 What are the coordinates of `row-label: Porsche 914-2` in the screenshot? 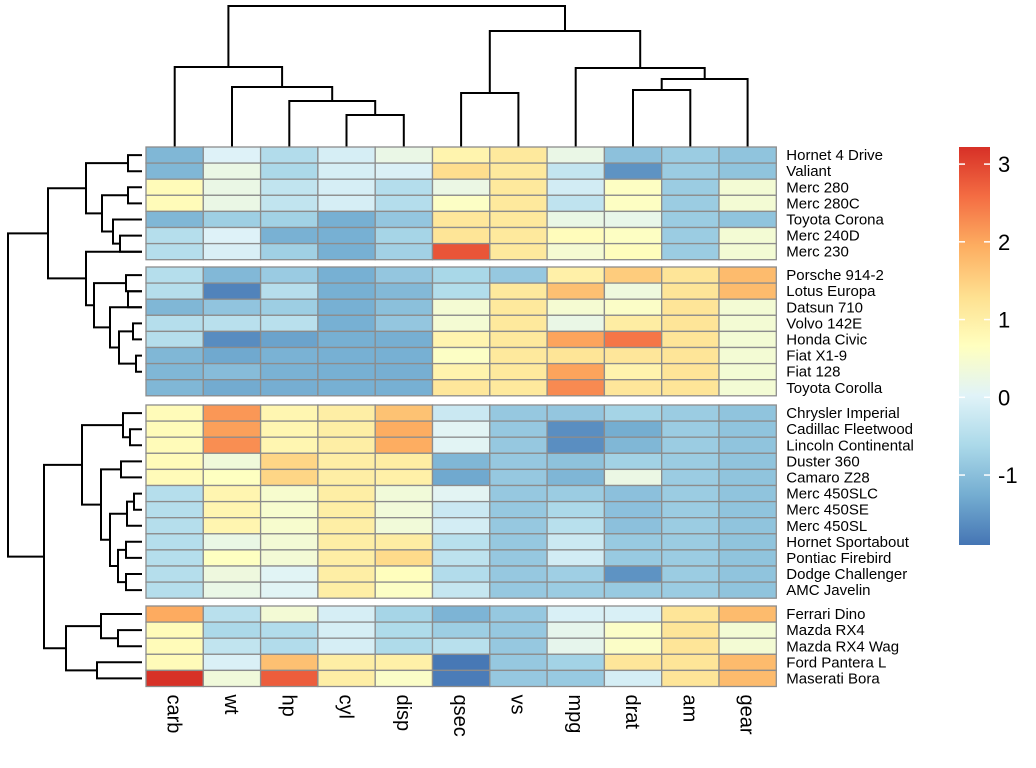 It's located at (835, 275).